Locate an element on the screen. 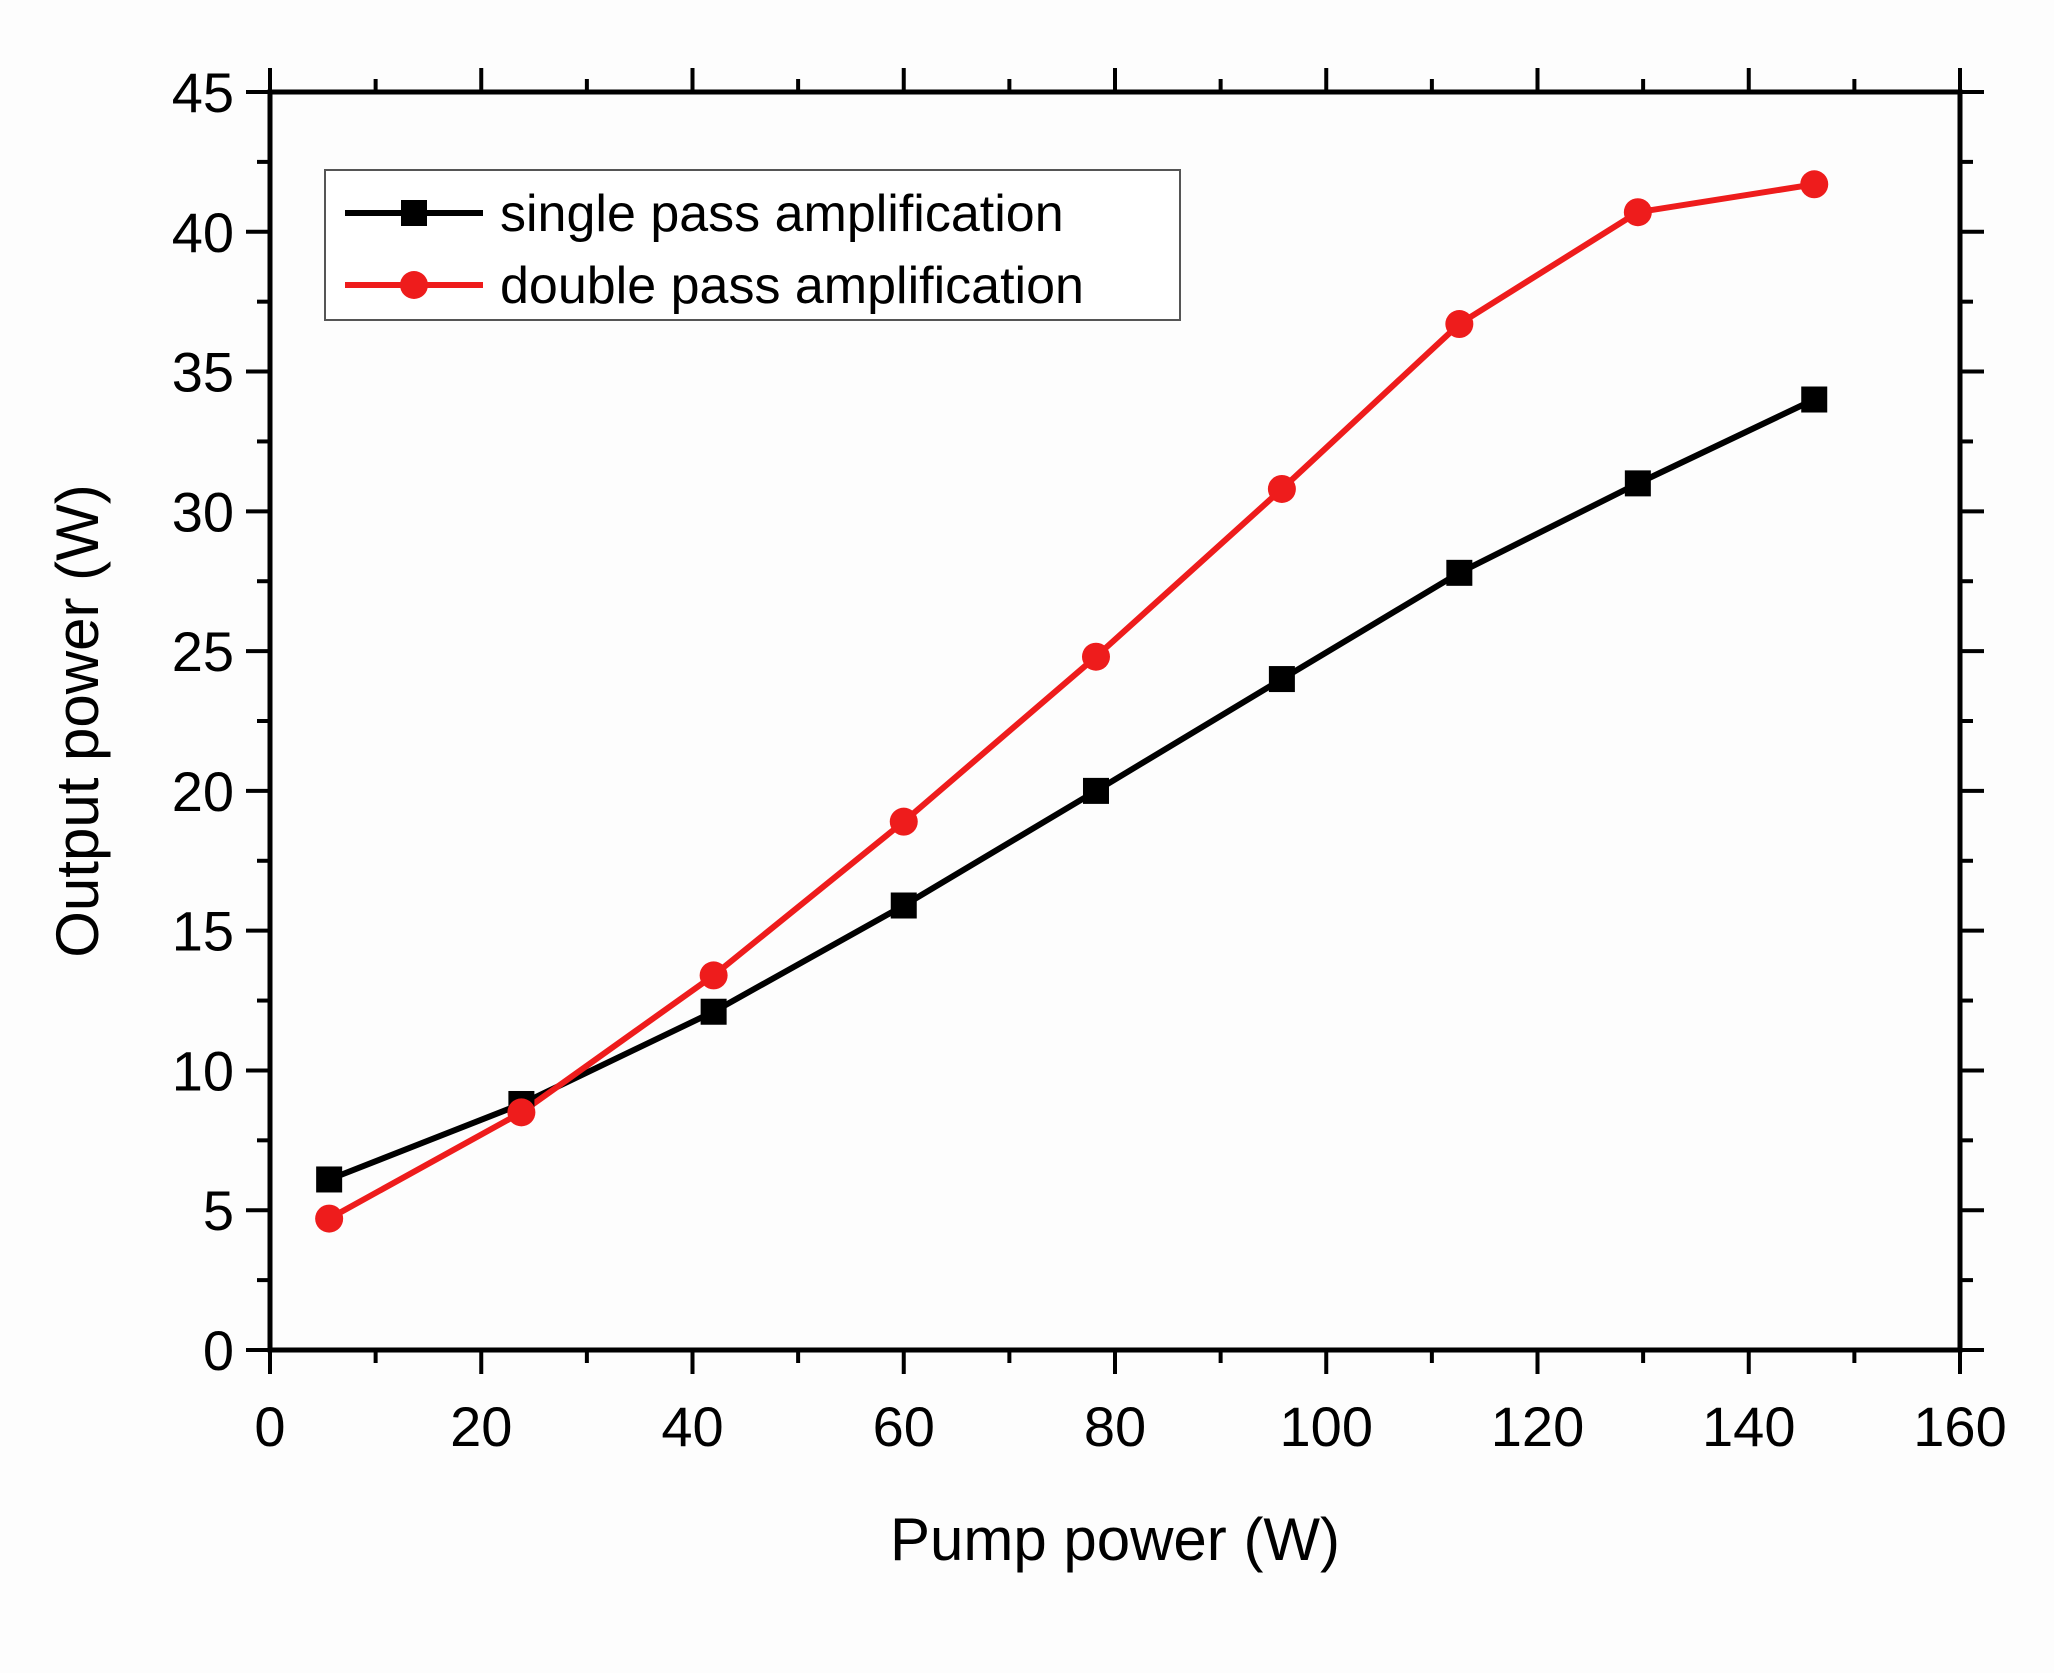 The width and height of the screenshot is (2054, 1673). y-tick-label: 30 is located at coordinates (203, 511).